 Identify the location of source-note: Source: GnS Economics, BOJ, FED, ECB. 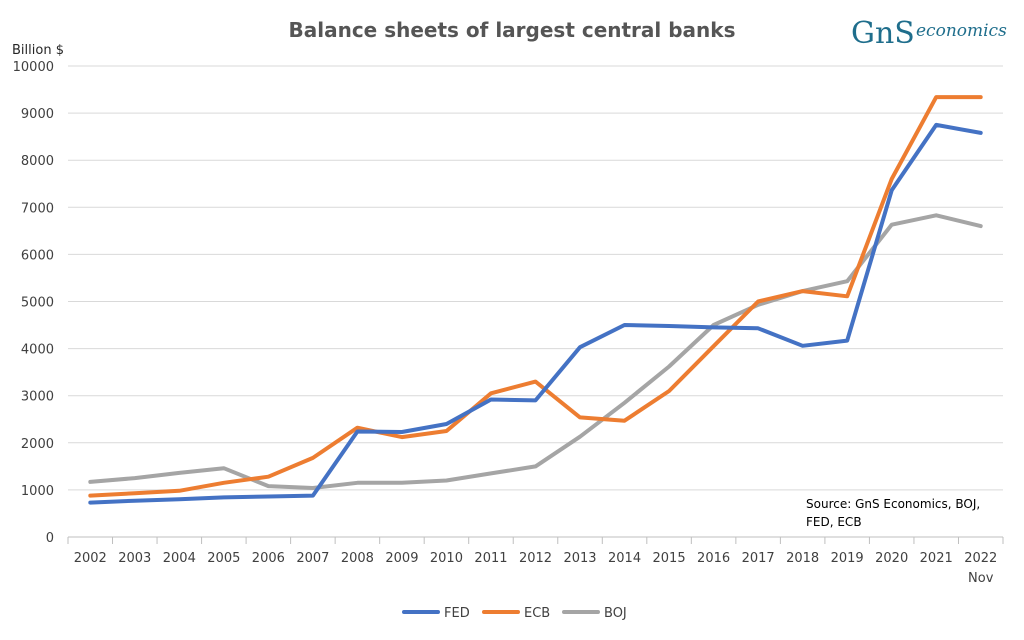
(893, 513).